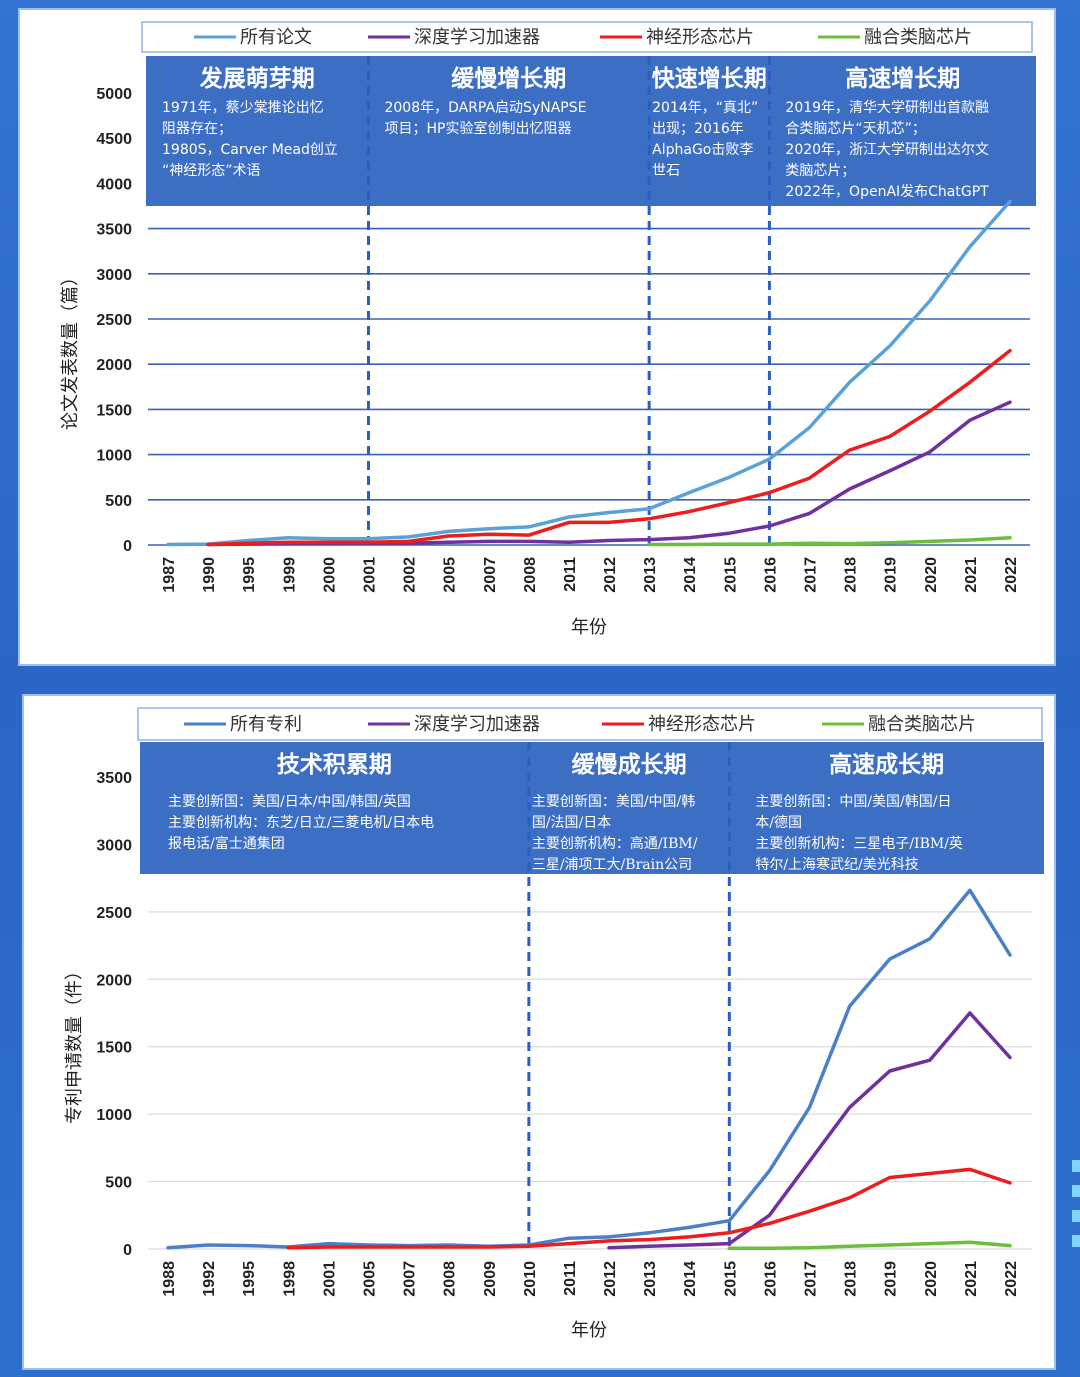 This screenshot has width=1080, height=1377. Describe the element at coordinates (490, 1279) in the screenshot. I see `x-tick-label: 2009` at that location.